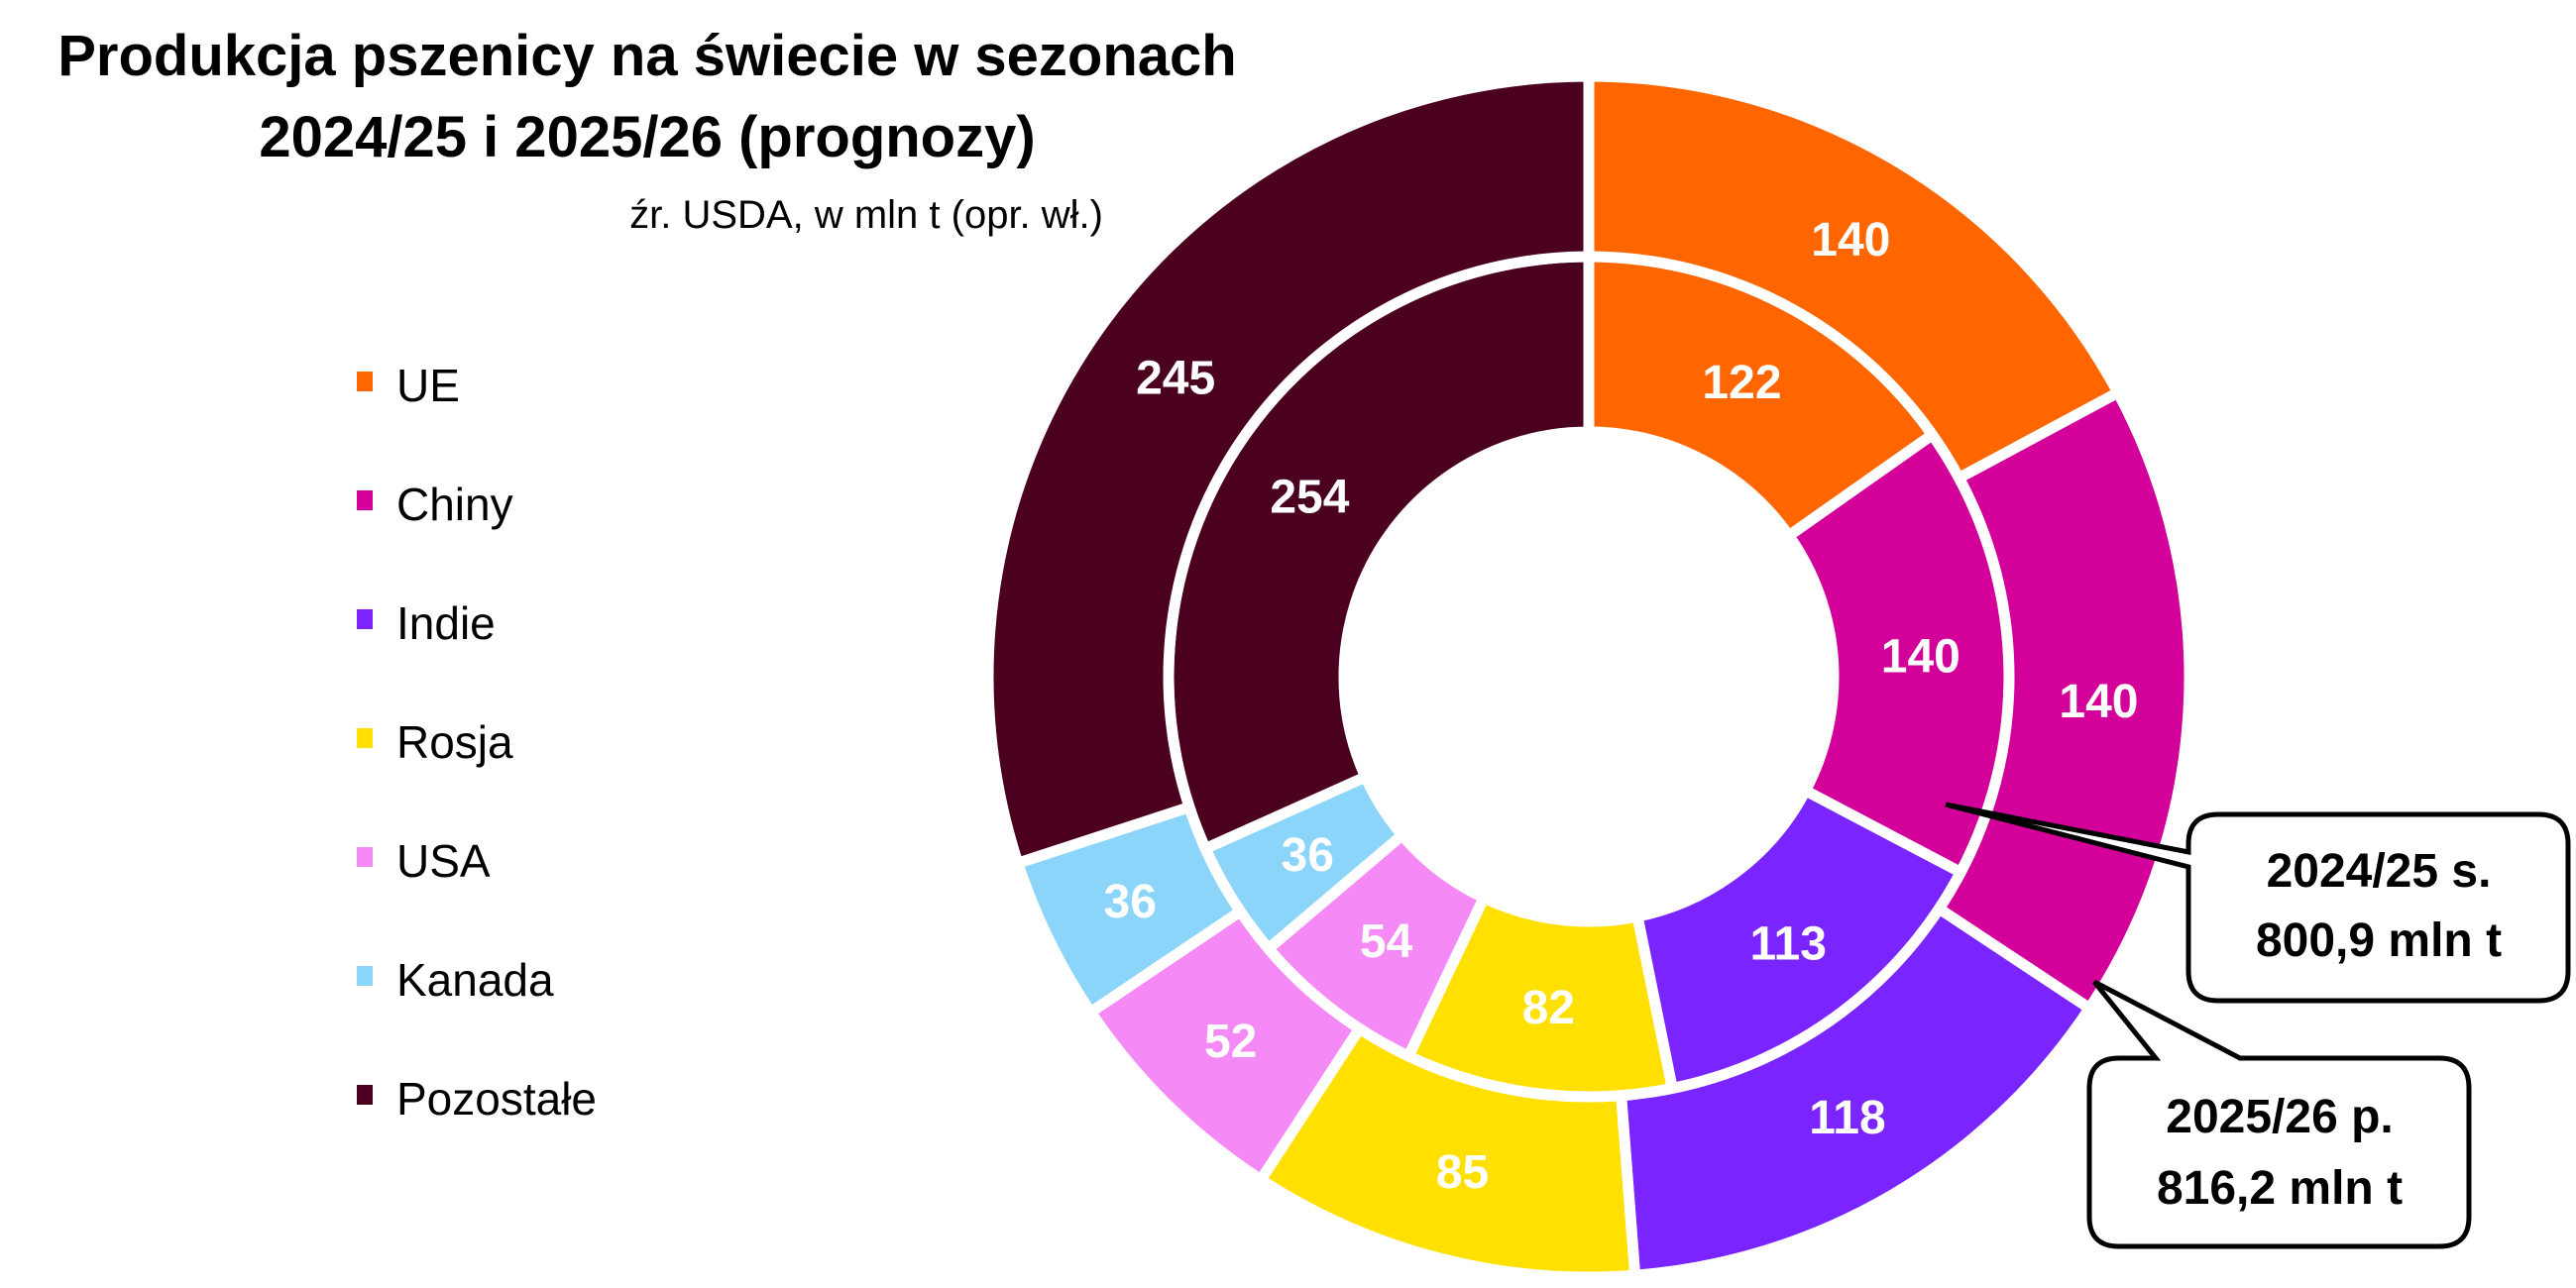 This screenshot has height=1288, width=2576. What do you see at coordinates (1741, 383) in the screenshot?
I see `data-label-2024-25-UE: 122` at bounding box center [1741, 383].